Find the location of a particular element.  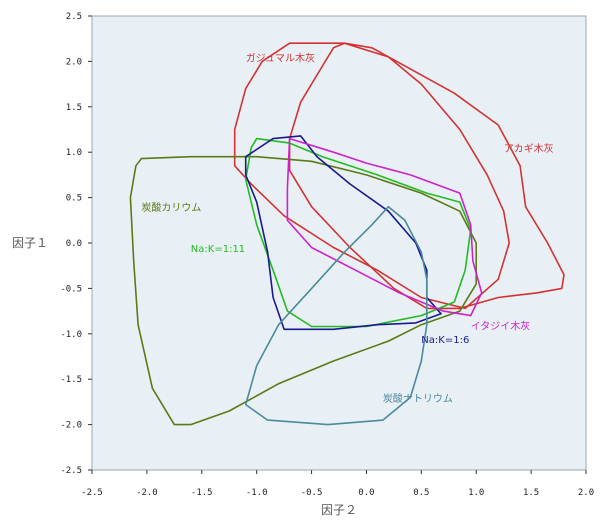

x-tick-label: 0.0 is located at coordinates (366, 493).